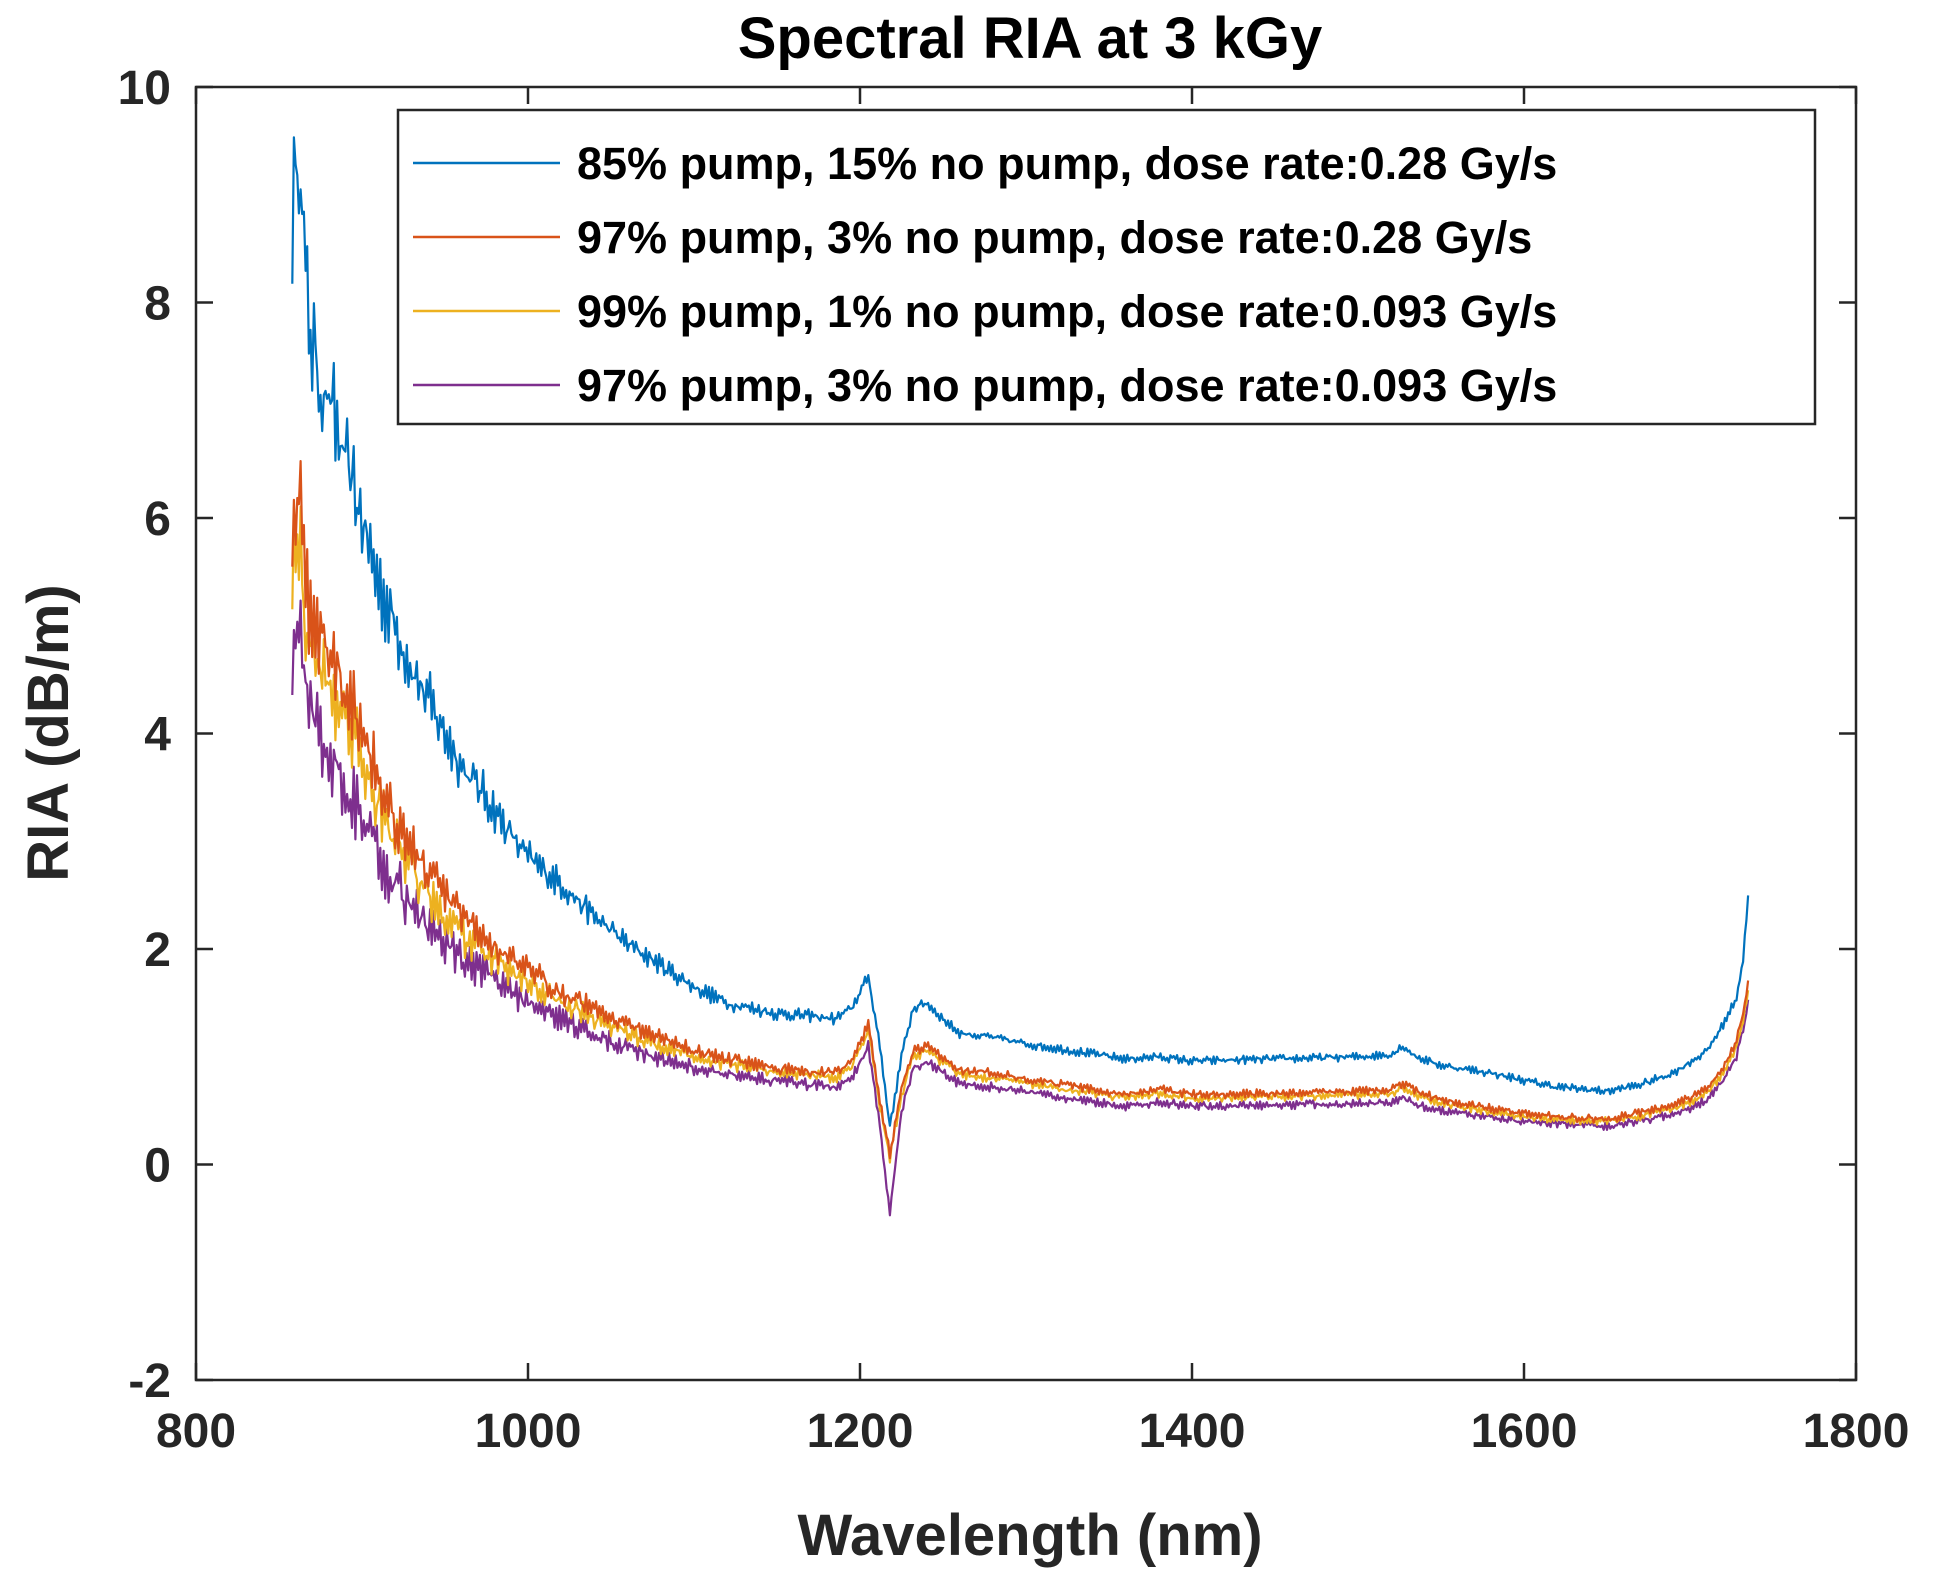 The image size is (1933, 1591). I want to click on y-tick-label: 6, so click(157, 519).